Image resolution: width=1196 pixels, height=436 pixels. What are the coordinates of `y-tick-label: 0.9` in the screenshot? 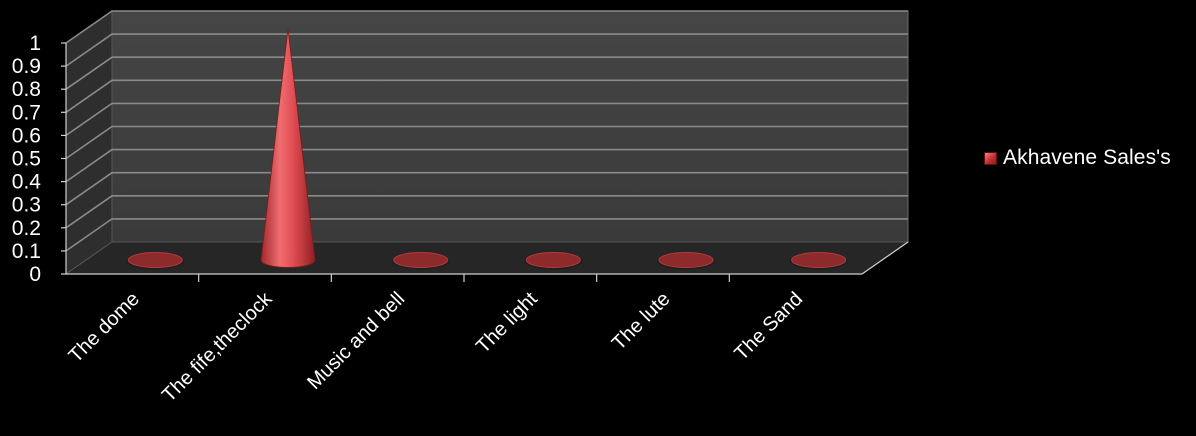 It's located at (26, 66).